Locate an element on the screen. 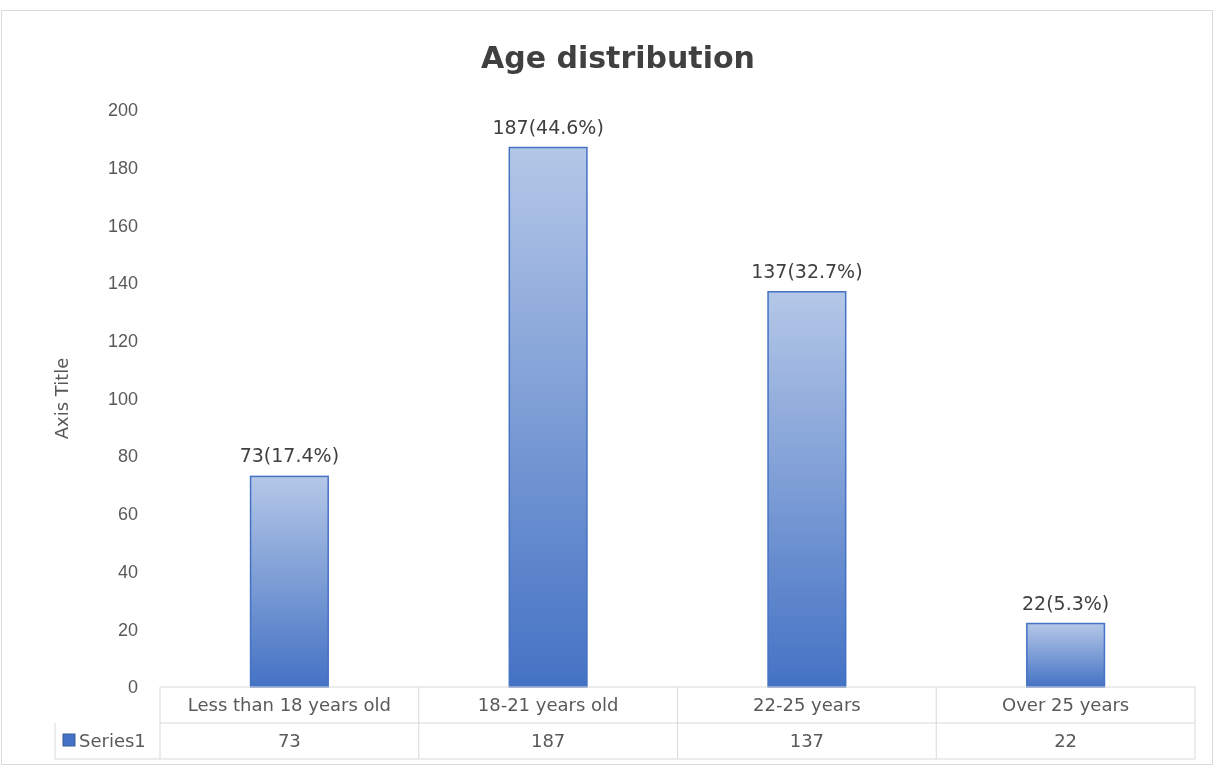 Image resolution: width=1215 pixels, height=767 pixels. x-tick-label: 22-25 years is located at coordinates (807, 704).